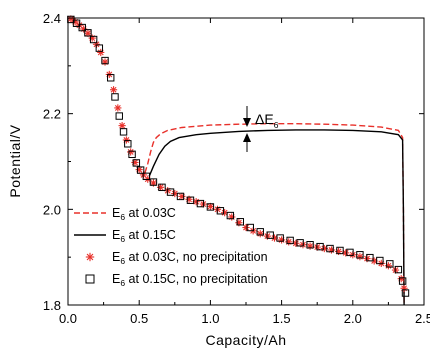  Describe the element at coordinates (247, 122) in the screenshot. I see `delta-e-arrowhead-top` at that location.